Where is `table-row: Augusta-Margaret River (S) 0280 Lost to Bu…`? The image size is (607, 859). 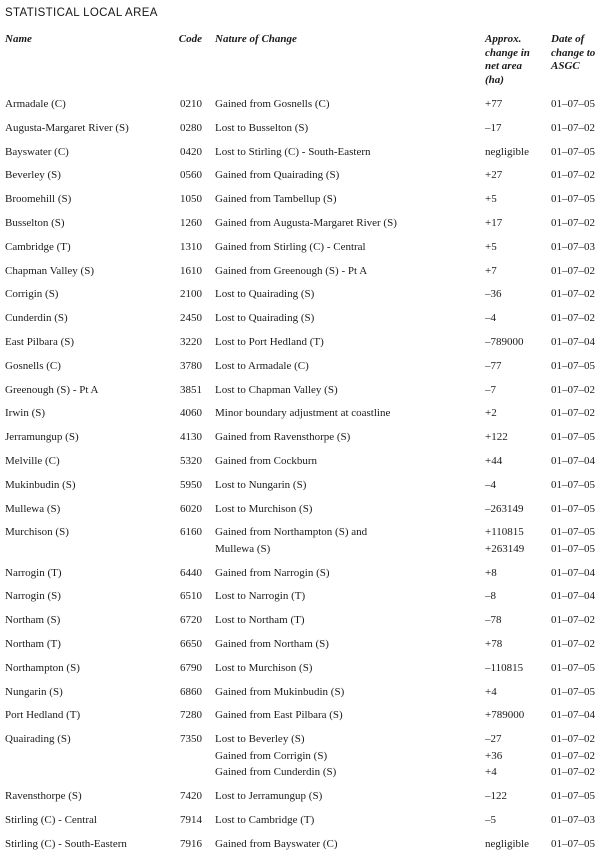 table-row: Augusta-Margaret River (S) 0280 Lost to Bu… is located at coordinates (303, 128).